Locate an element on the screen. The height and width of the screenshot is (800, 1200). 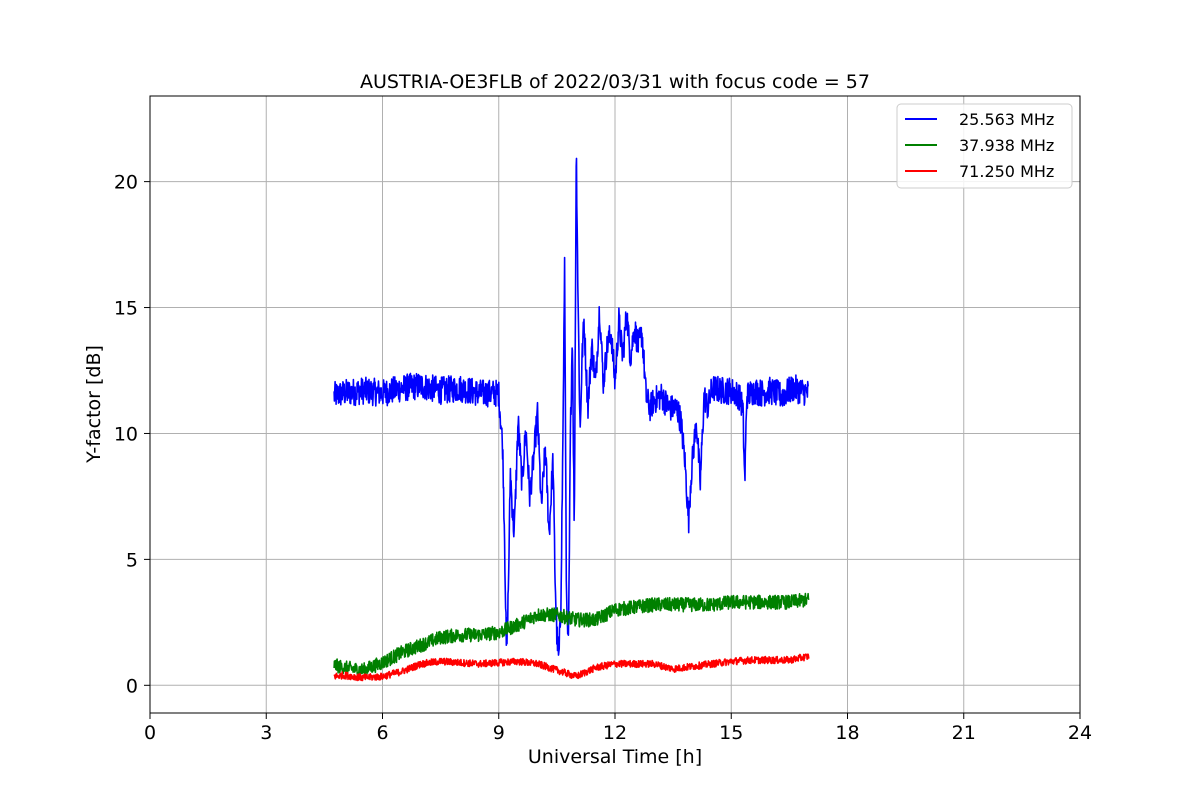
y-tick-label: 0 is located at coordinates (132, 686).